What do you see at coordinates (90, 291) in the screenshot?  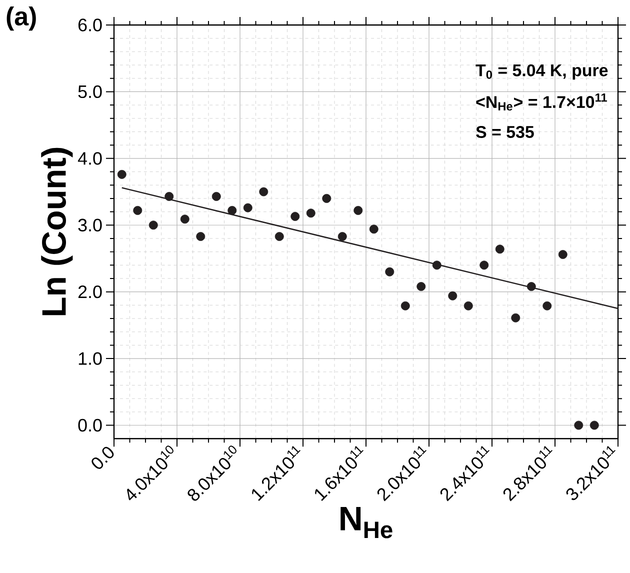 I see `y-tick-label: 2.0` at bounding box center [90, 291].